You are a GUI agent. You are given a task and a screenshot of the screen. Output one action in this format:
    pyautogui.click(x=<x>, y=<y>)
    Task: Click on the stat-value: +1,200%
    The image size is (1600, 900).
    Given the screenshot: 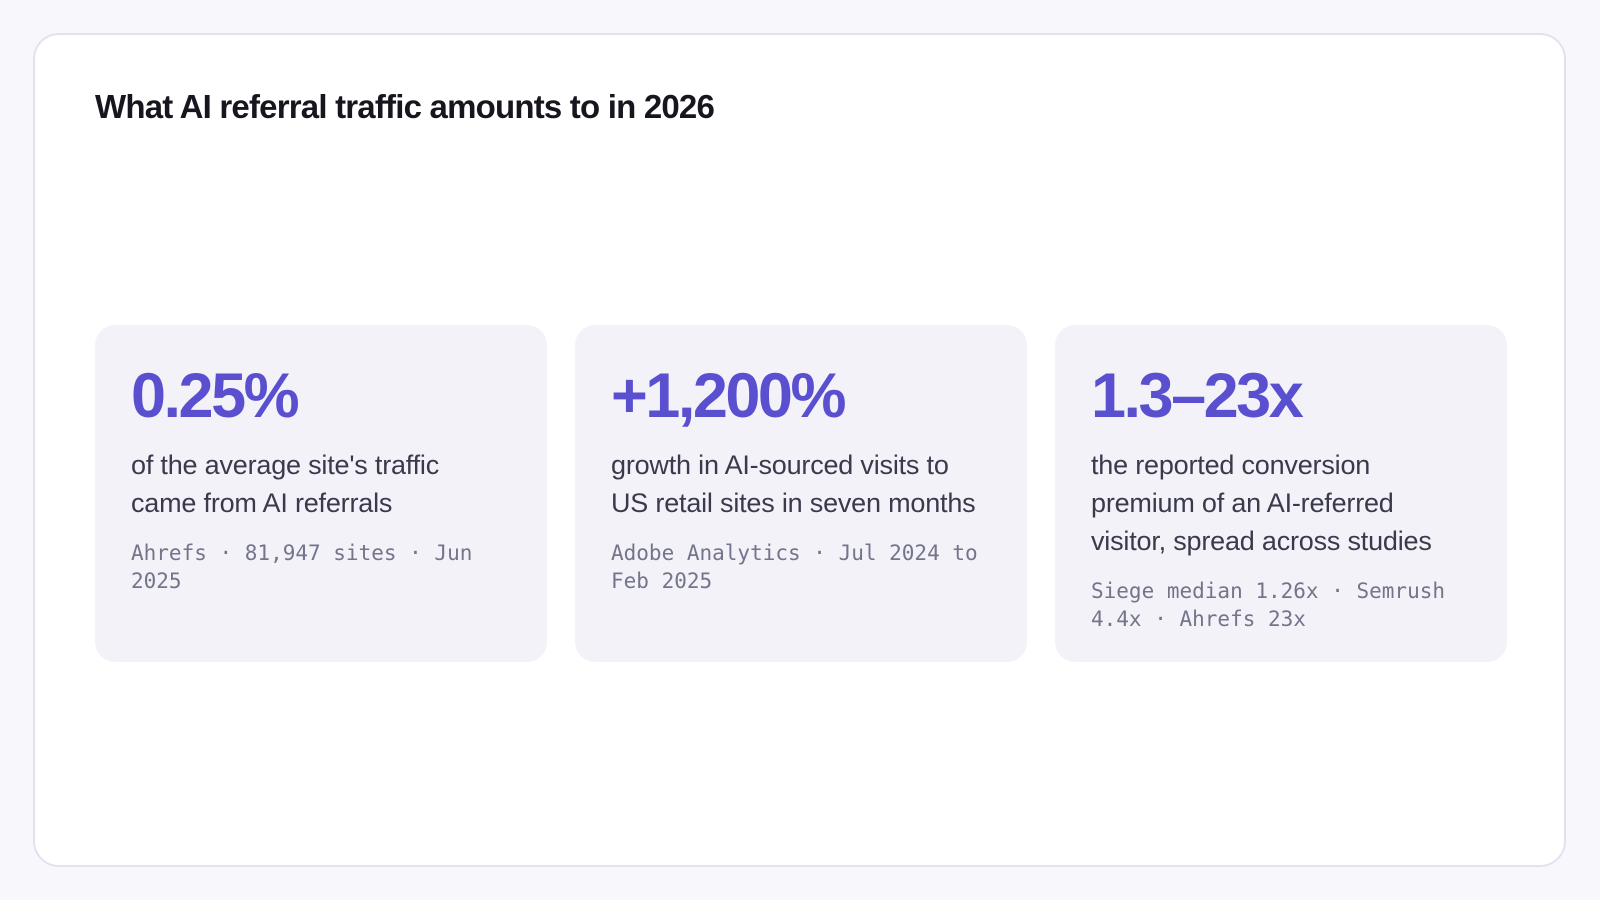 What is the action you would take?
    pyautogui.click(x=728, y=396)
    